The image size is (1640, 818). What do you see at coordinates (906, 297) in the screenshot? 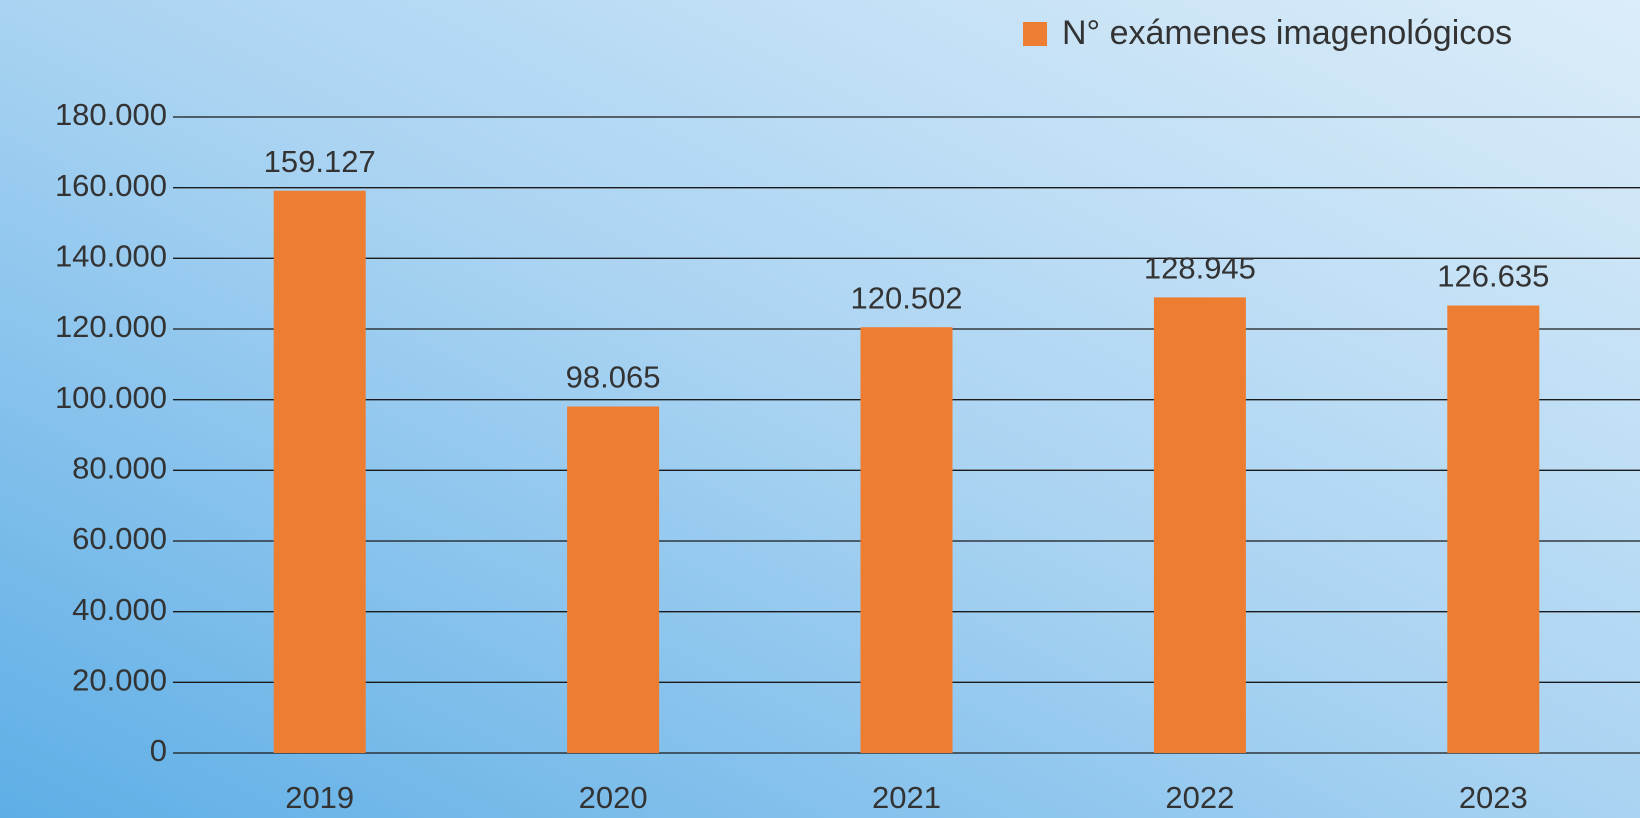
I see `value-label: 120.502` at bounding box center [906, 297].